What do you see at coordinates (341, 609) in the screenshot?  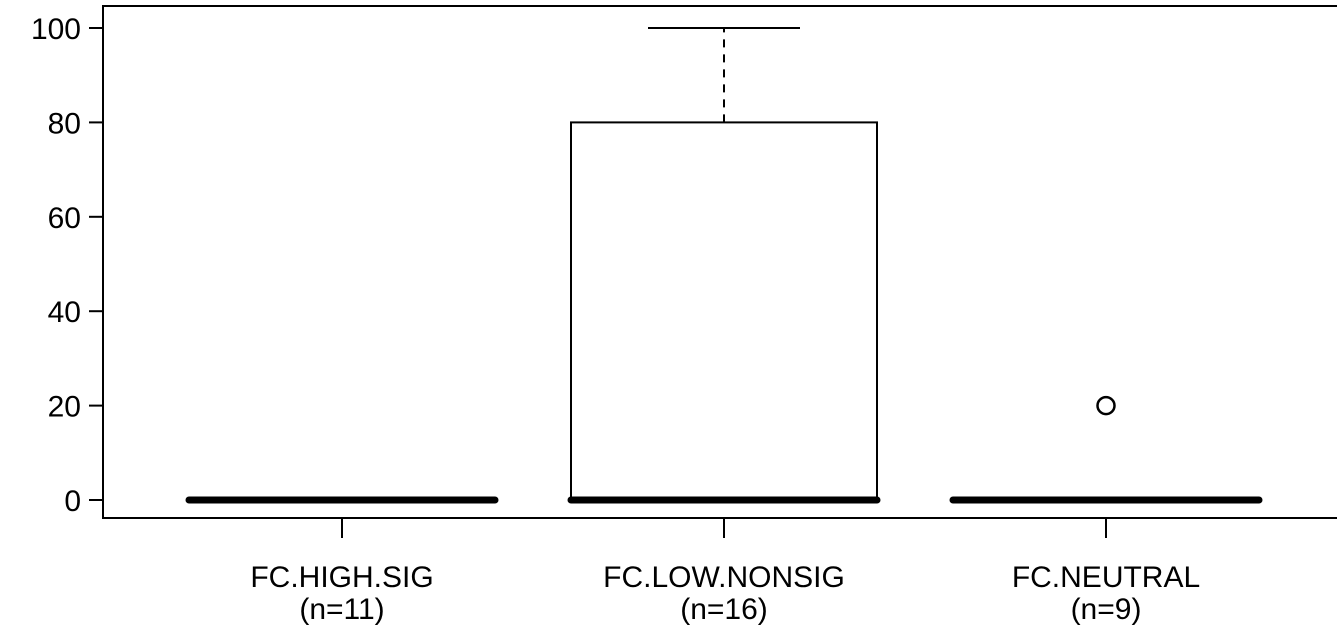 I see `x-count-label: (n=11)` at bounding box center [341, 609].